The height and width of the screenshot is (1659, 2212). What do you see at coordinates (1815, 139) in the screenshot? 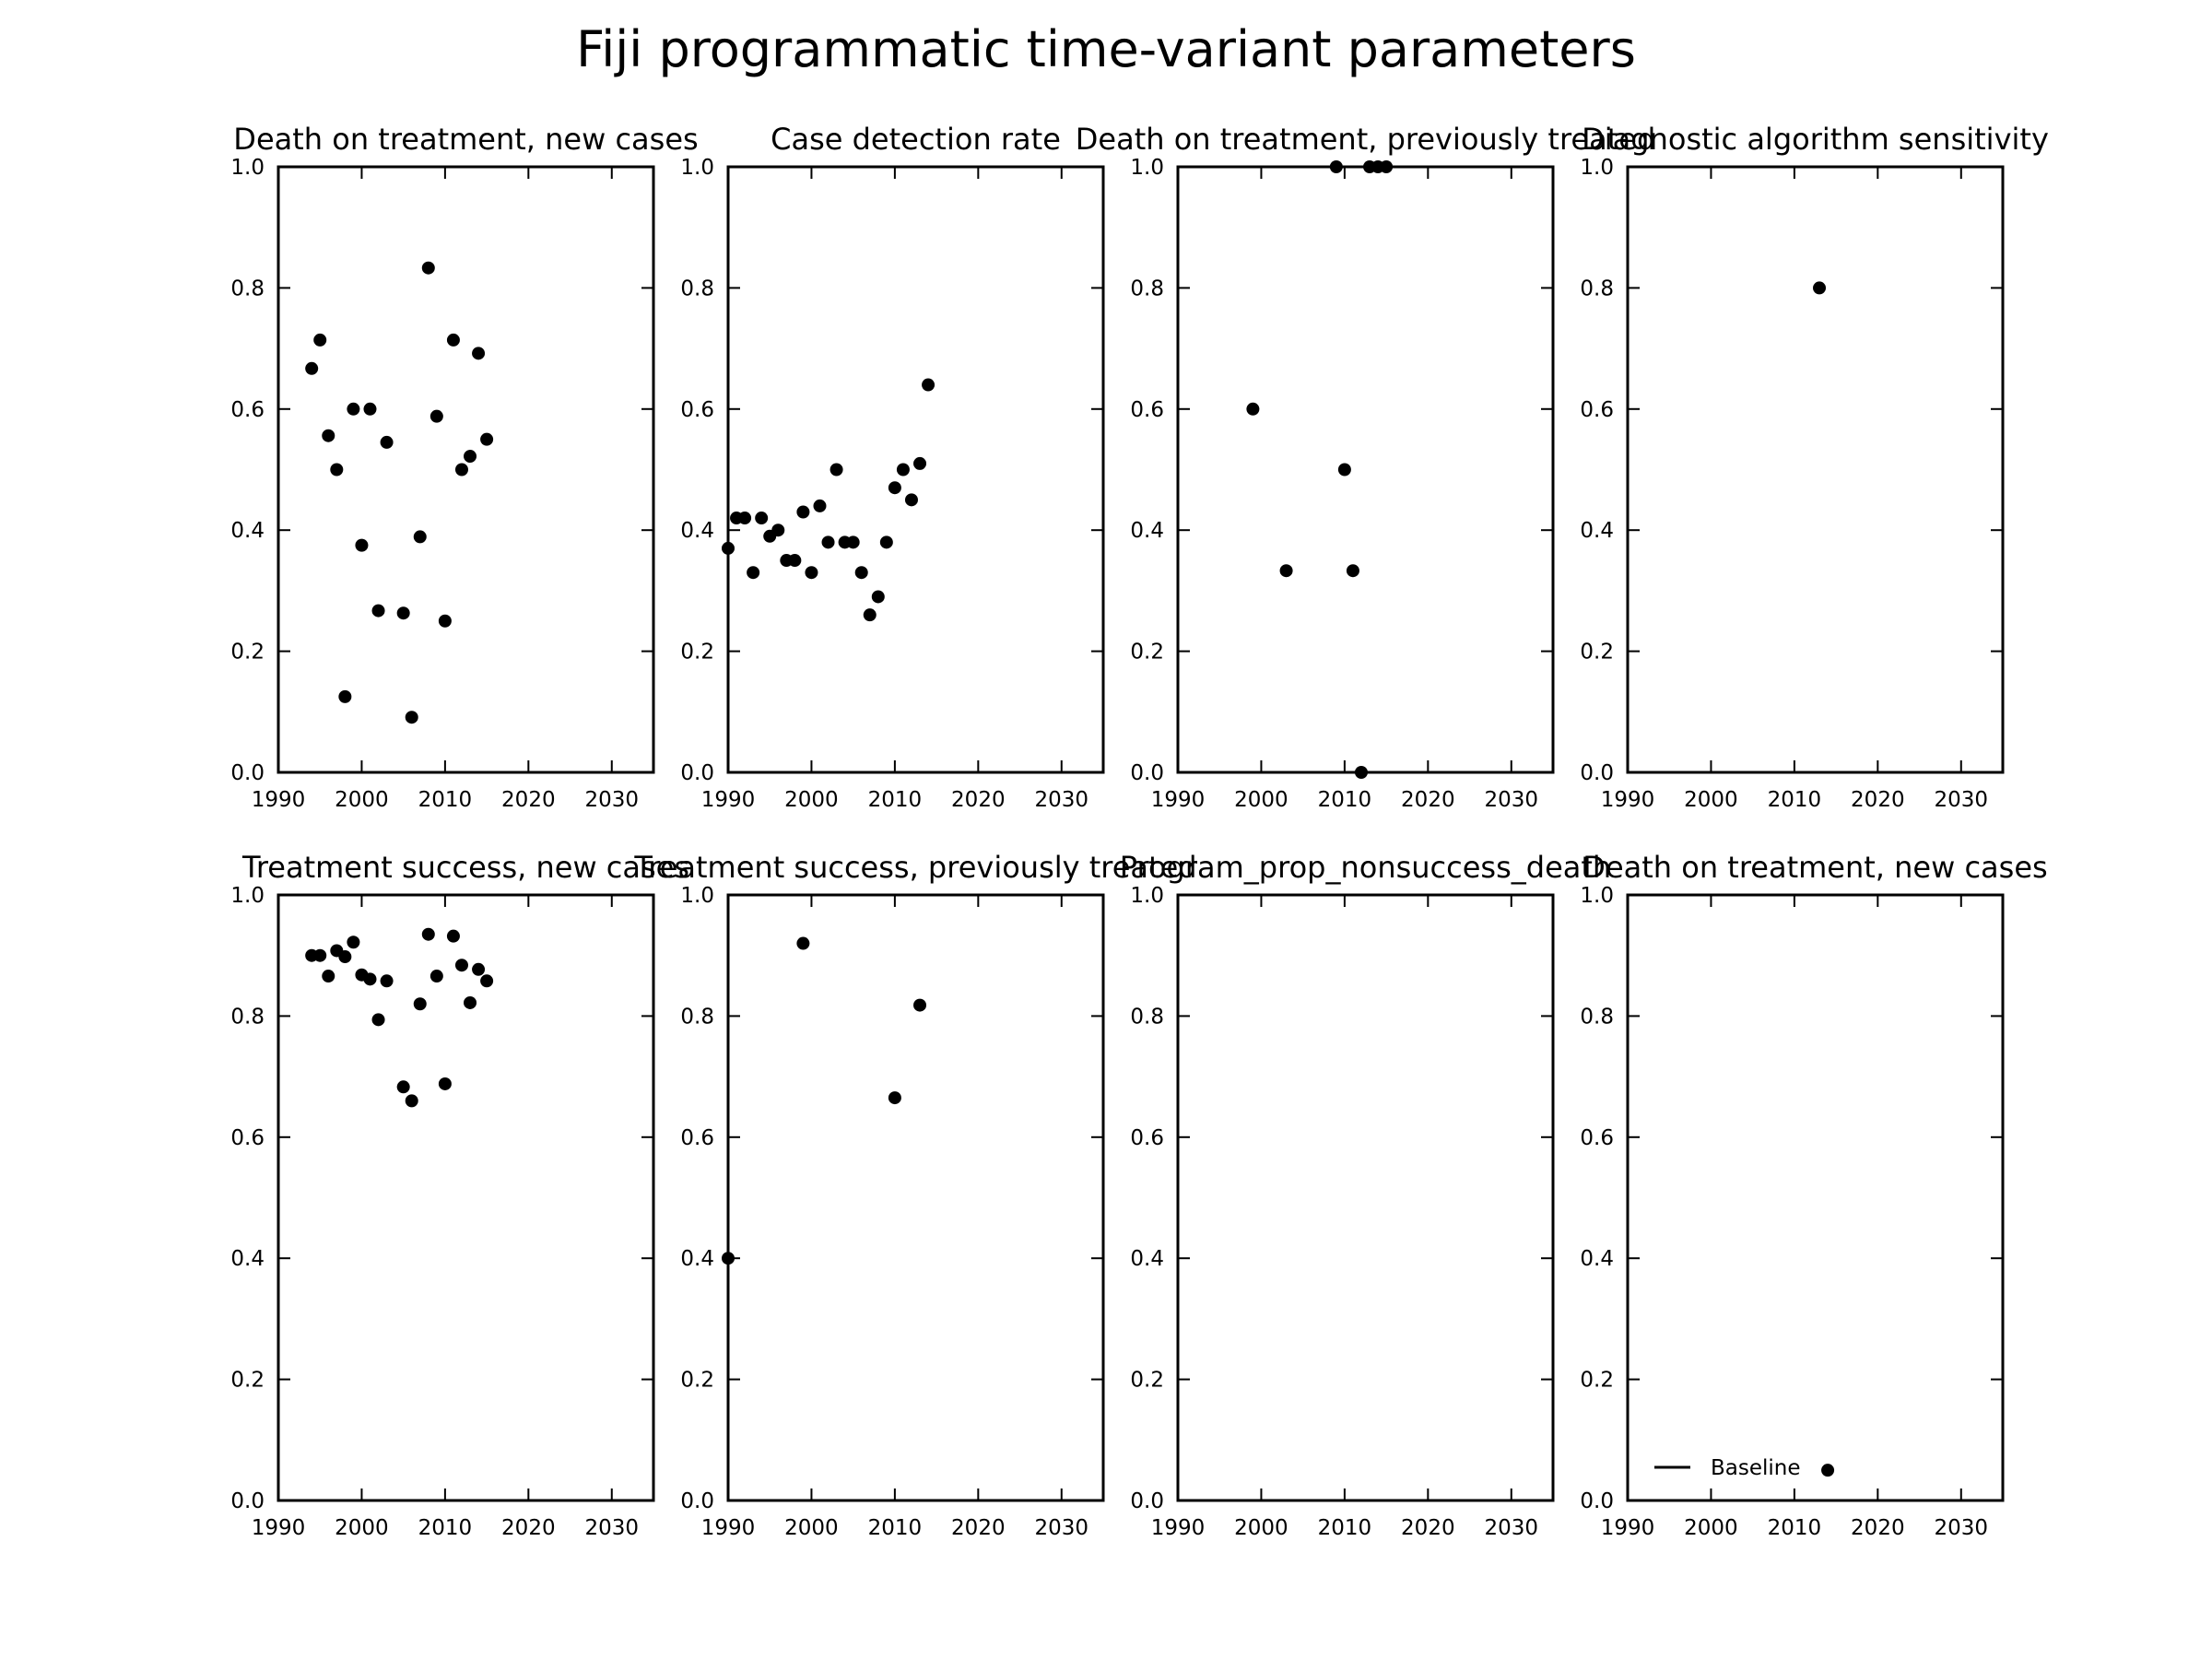
I see `subplot-title: Diagnostic algorithm sensitivity` at bounding box center [1815, 139].